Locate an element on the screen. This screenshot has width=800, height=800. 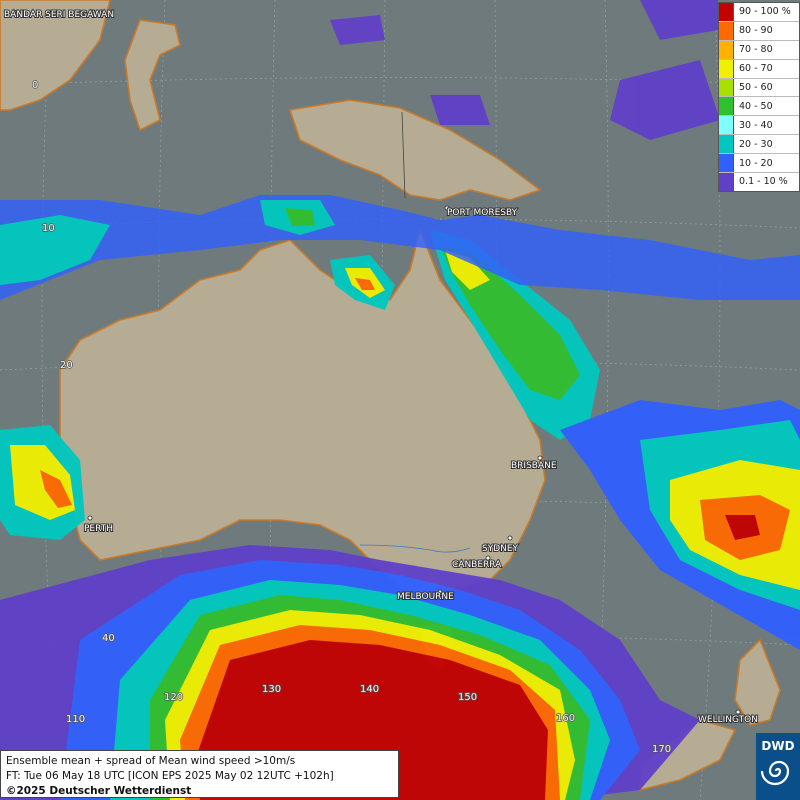
city-melbourne: MELBOURNE is located at coordinates (425, 597).